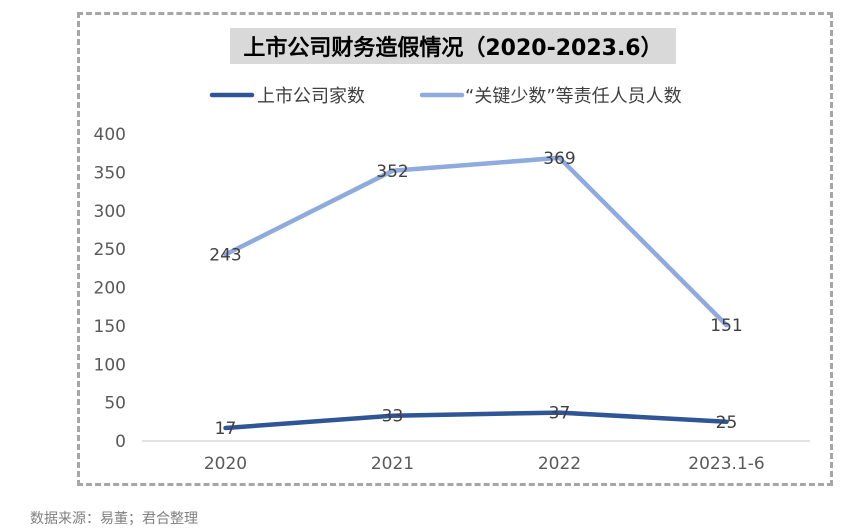 The width and height of the screenshot is (849, 531). Describe the element at coordinates (727, 423) in the screenshot. I see `data-label-s0-3: 25` at that location.